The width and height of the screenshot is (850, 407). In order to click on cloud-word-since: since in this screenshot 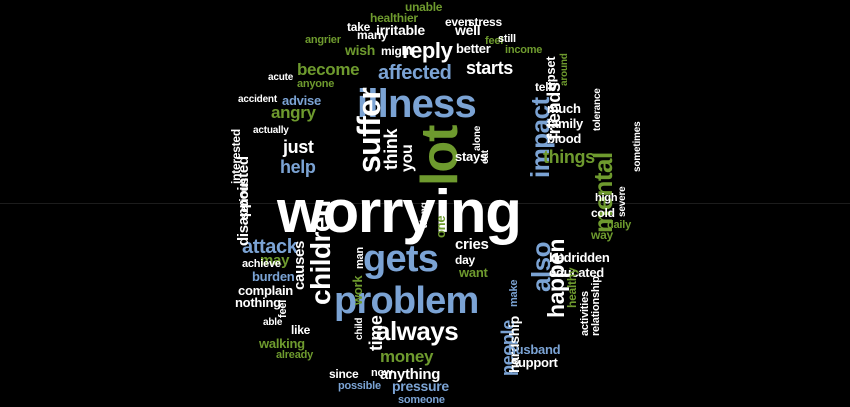, I will do `click(344, 374)`.